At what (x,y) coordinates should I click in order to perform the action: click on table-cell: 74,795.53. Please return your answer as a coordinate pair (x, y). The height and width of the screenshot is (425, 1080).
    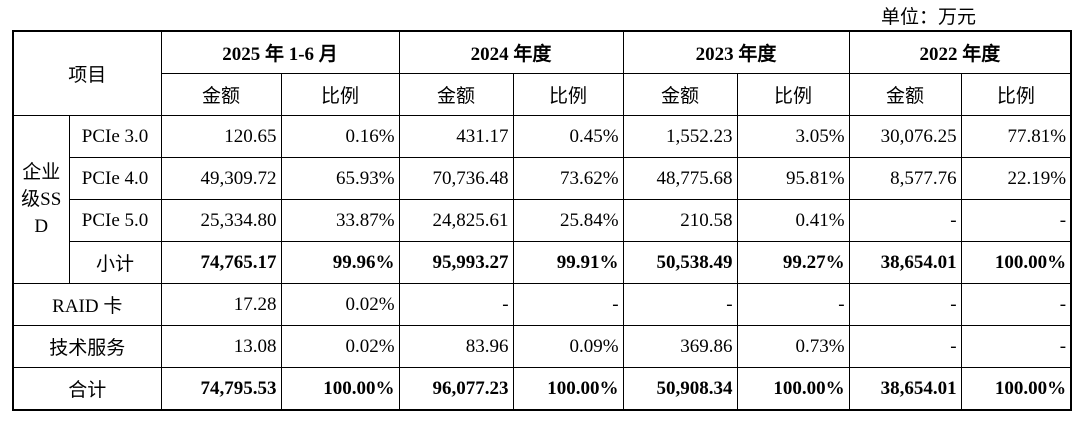
    Looking at the image, I should click on (221, 389).